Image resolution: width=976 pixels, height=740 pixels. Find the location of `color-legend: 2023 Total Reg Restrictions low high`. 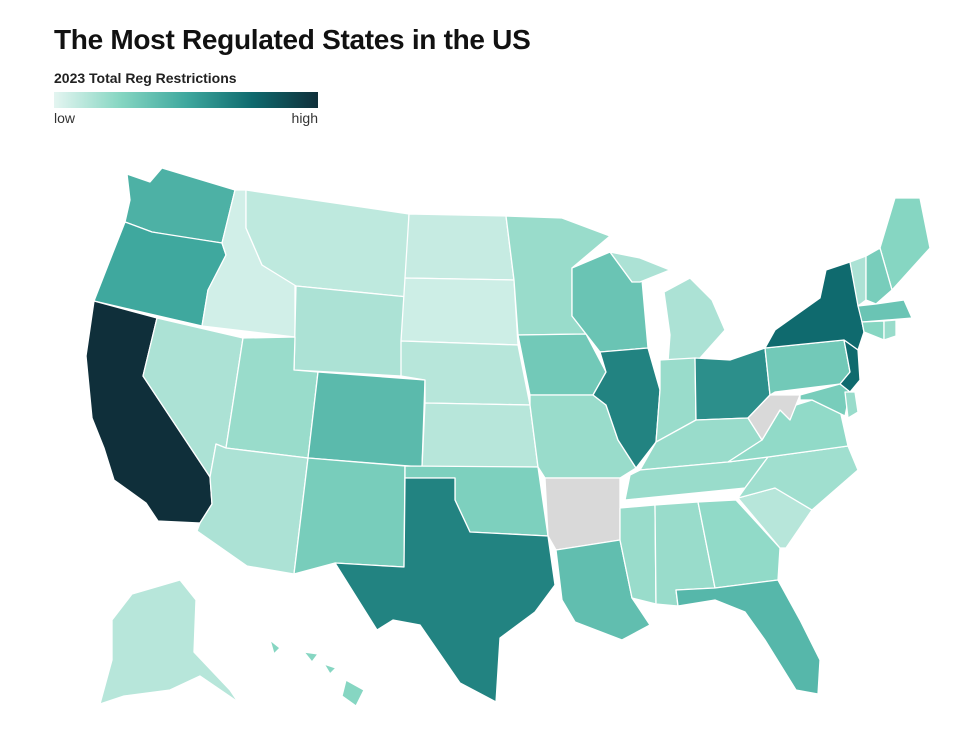

color-legend: 2023 Total Reg Restrictions low high is located at coordinates (186, 98).